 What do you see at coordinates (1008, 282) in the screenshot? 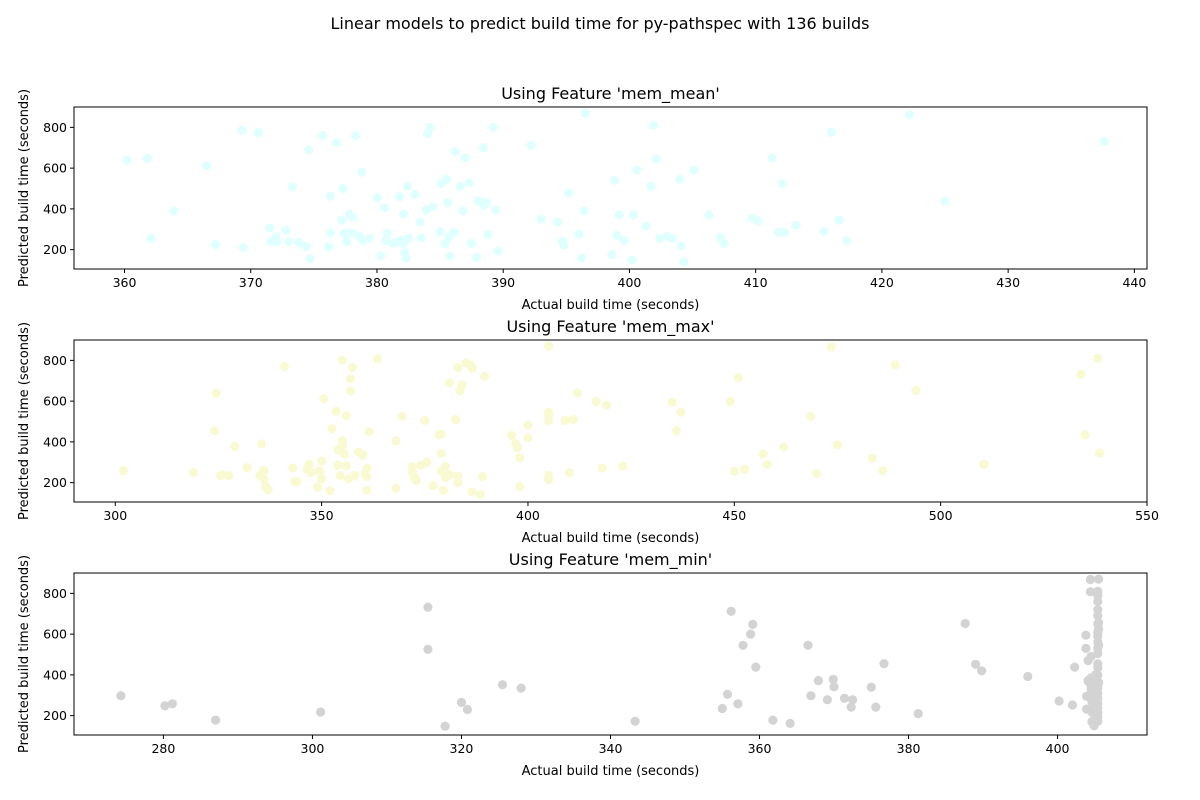
I see `x-tick-label: 430` at bounding box center [1008, 282].